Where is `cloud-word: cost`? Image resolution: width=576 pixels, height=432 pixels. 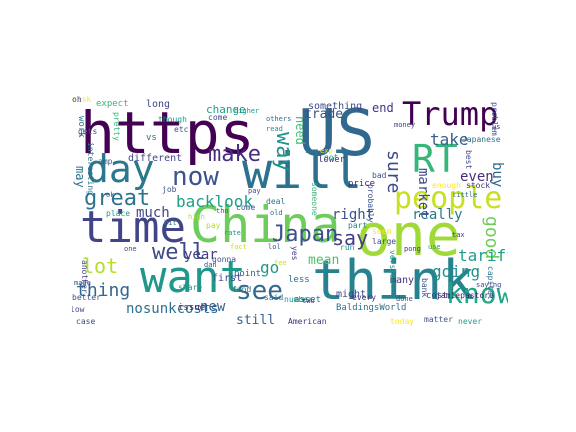
cloud-word: cost is located at coordinates (437, 296).